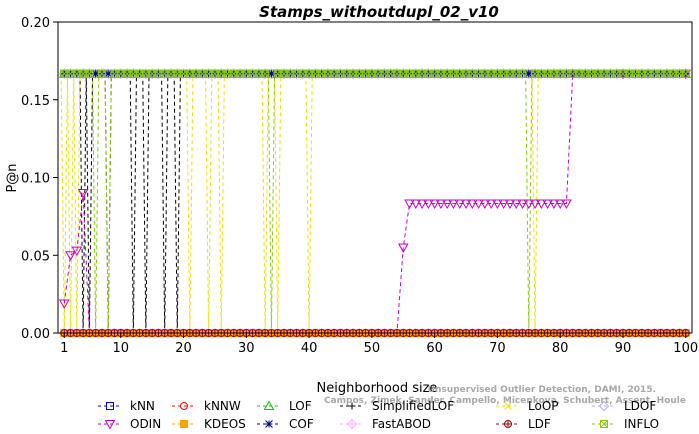 The height and width of the screenshot is (434, 699). I want to click on legend-label-cof: COF, so click(301, 424).